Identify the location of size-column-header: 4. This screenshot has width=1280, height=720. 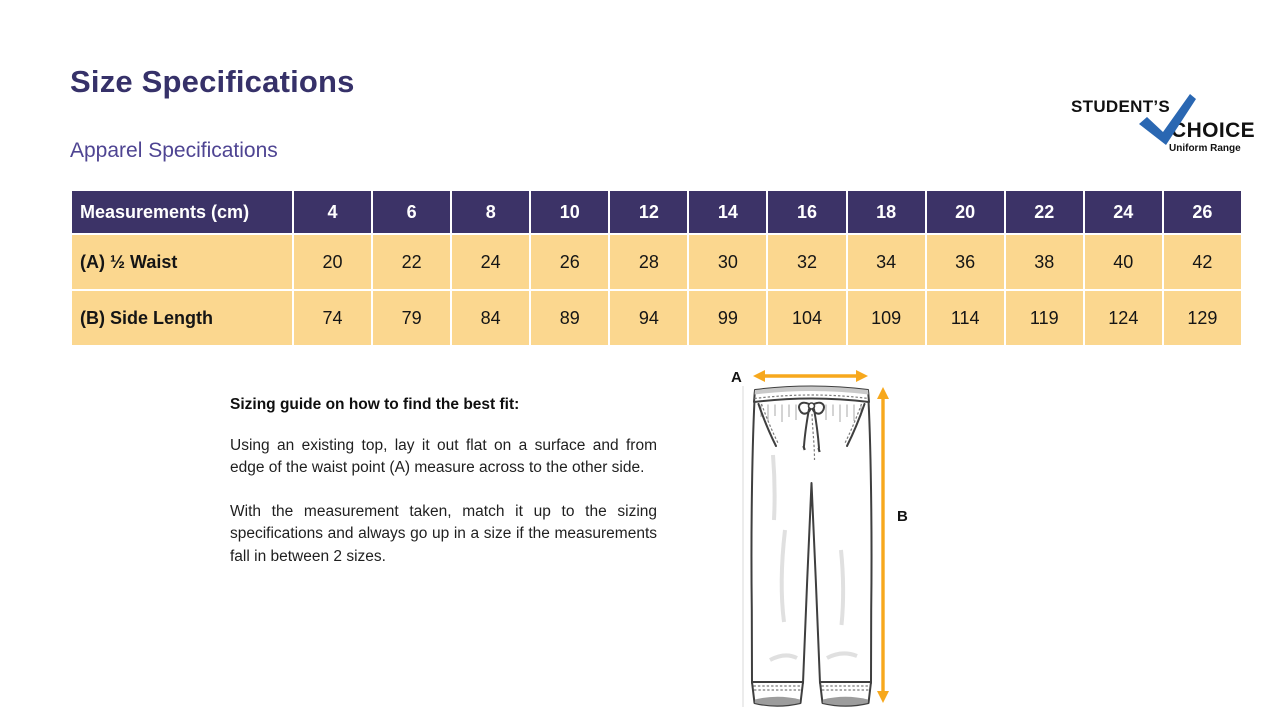
(332, 212).